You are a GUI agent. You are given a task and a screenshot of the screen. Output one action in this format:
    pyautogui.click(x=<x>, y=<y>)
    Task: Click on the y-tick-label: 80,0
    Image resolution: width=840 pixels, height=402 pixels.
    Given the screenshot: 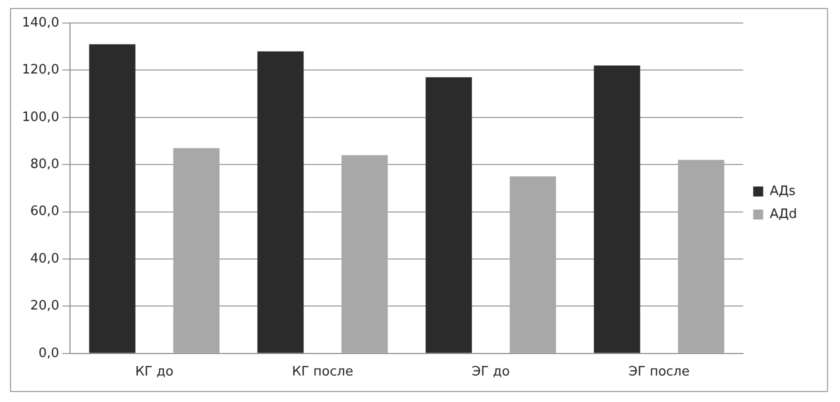 What is the action you would take?
    pyautogui.click(x=45, y=164)
    